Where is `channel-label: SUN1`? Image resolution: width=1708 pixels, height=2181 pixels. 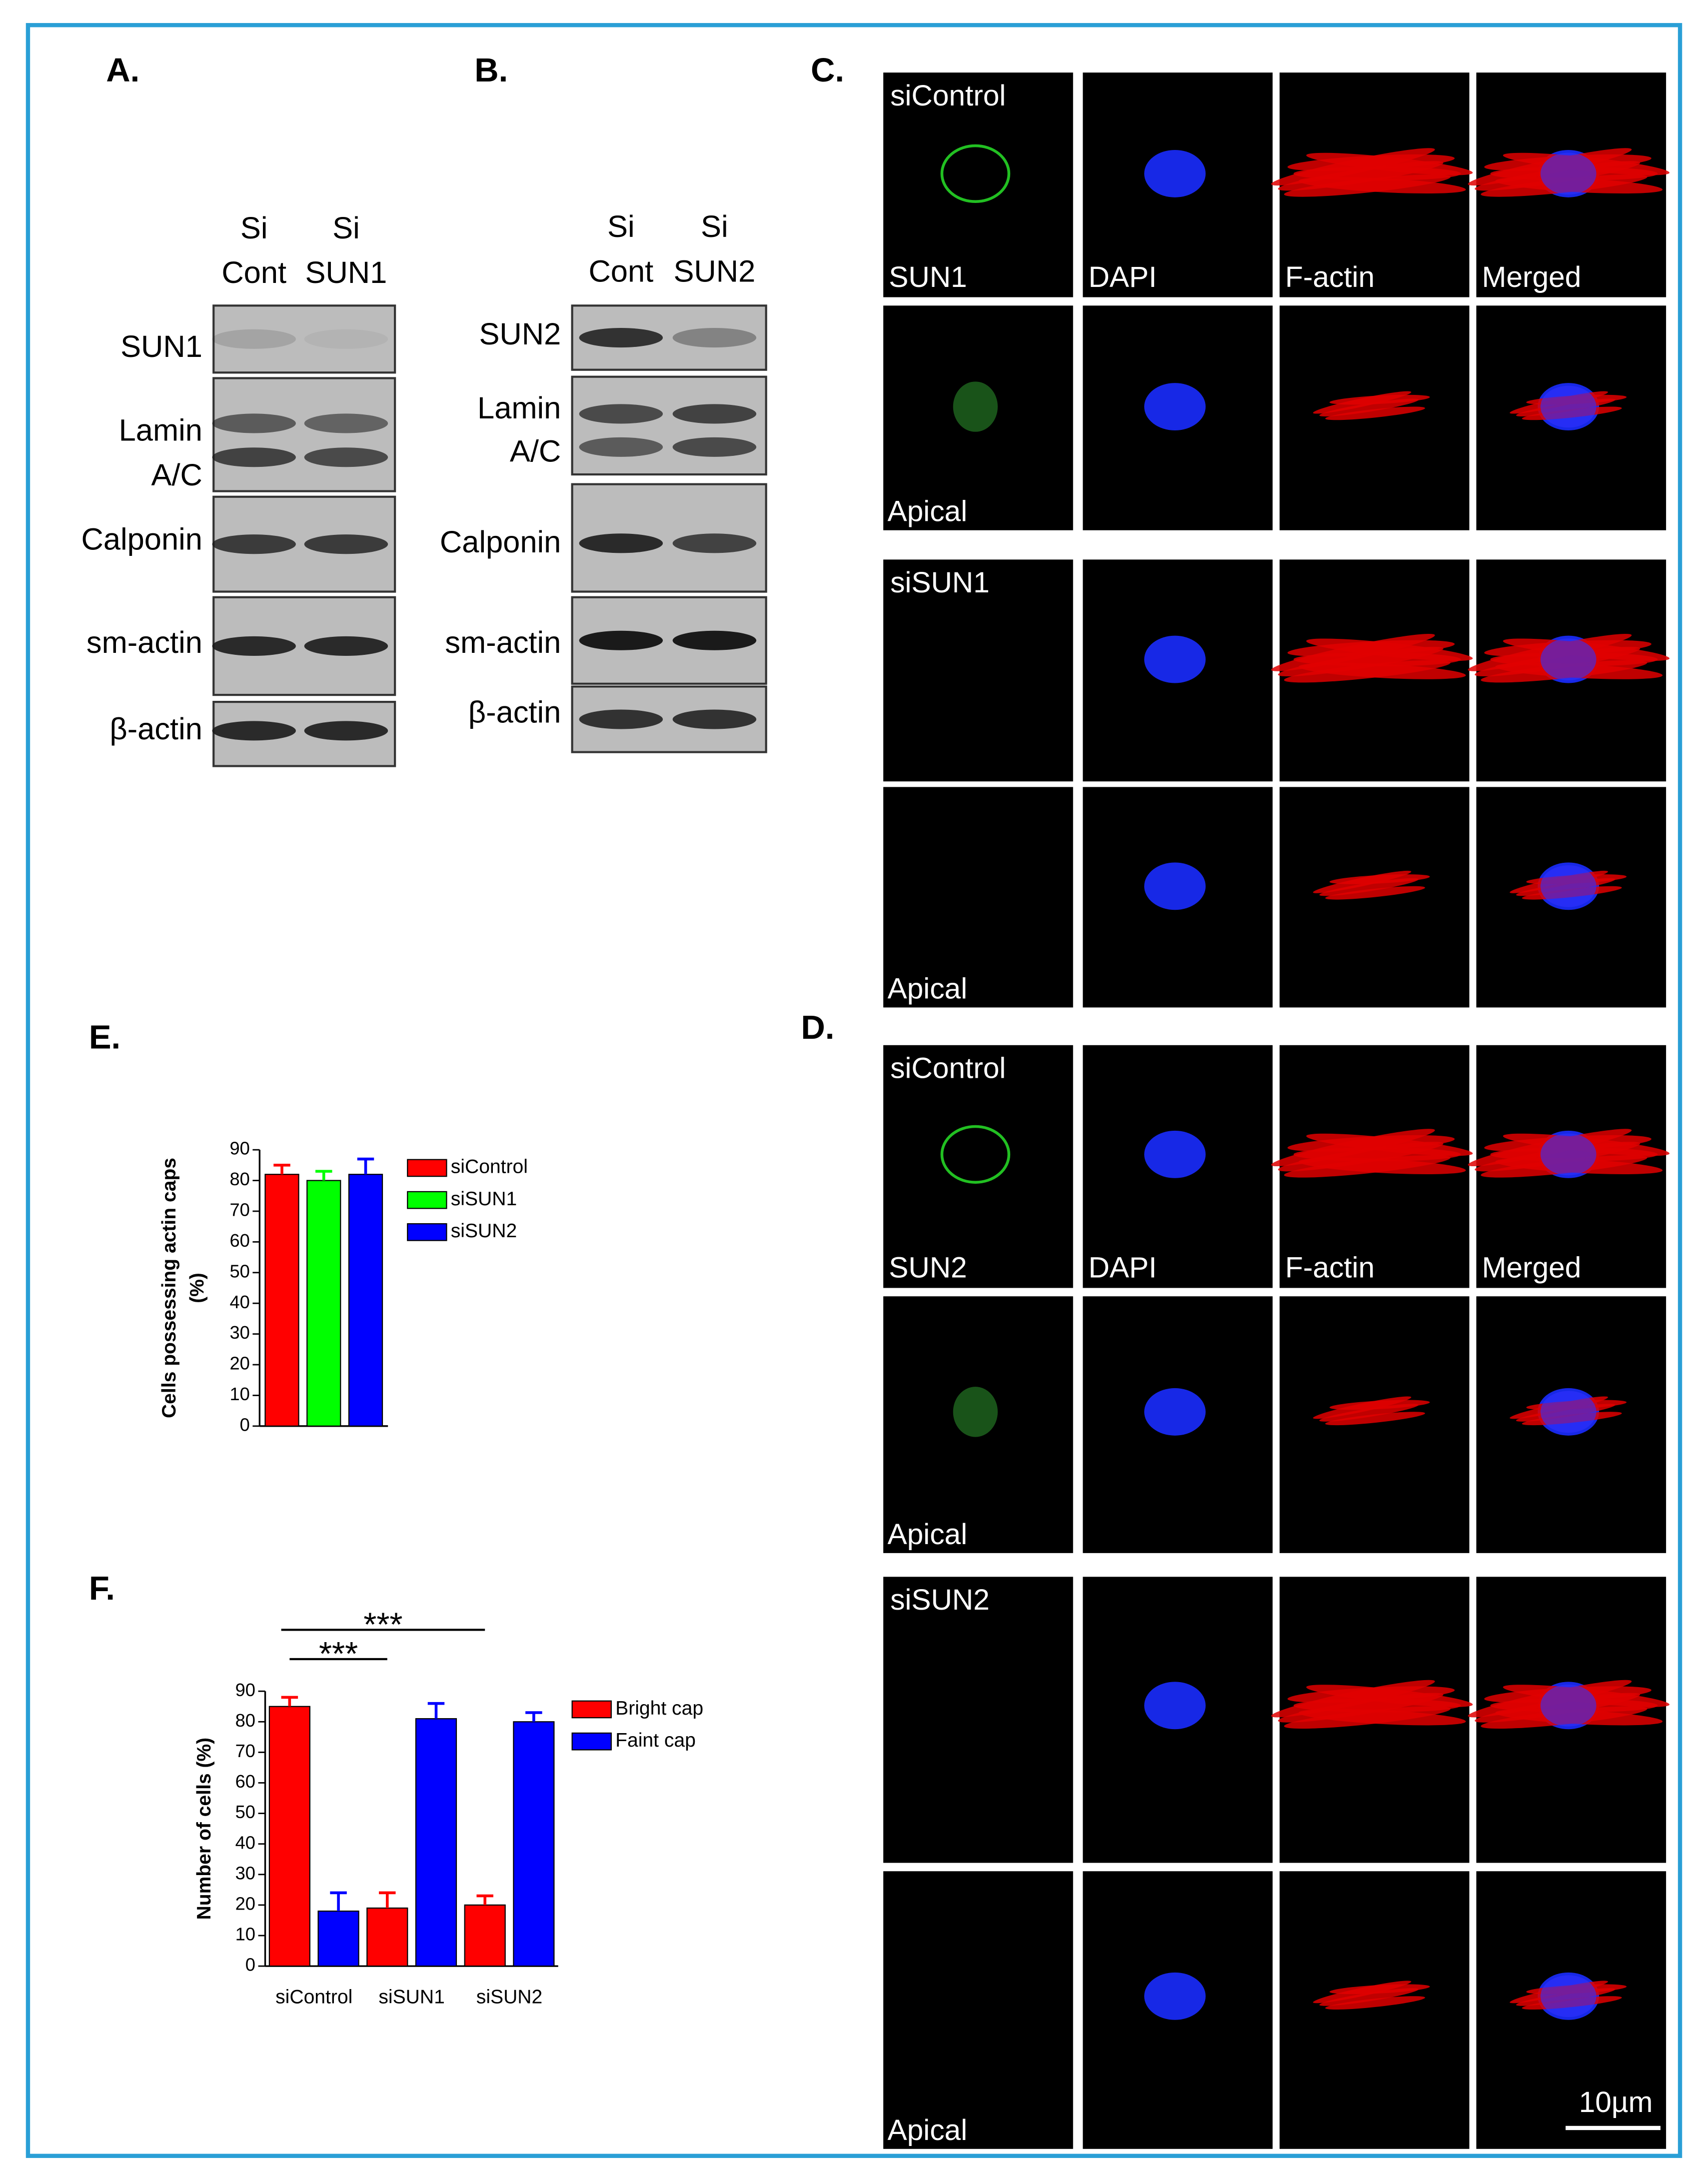
channel-label: SUN1 is located at coordinates (928, 277).